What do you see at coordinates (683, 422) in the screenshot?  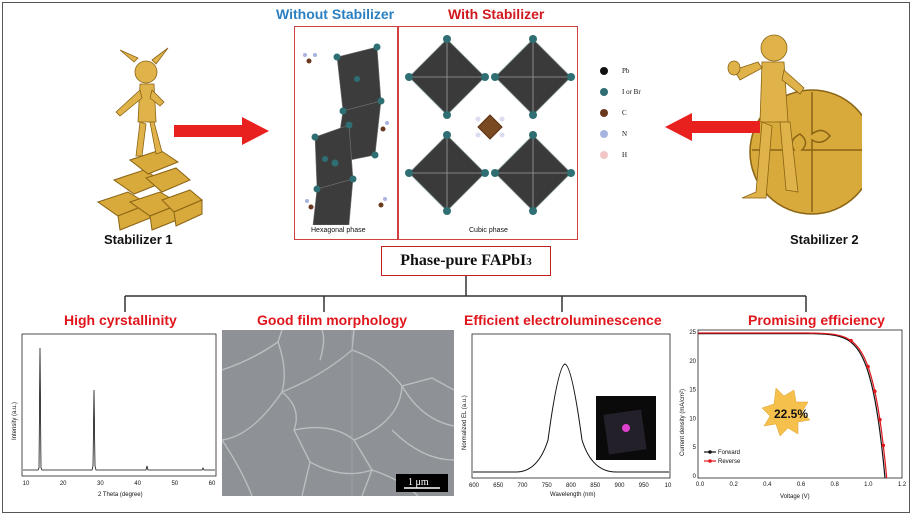 I see `jv-ylabel: Current density (mA/cm²)` at bounding box center [683, 422].